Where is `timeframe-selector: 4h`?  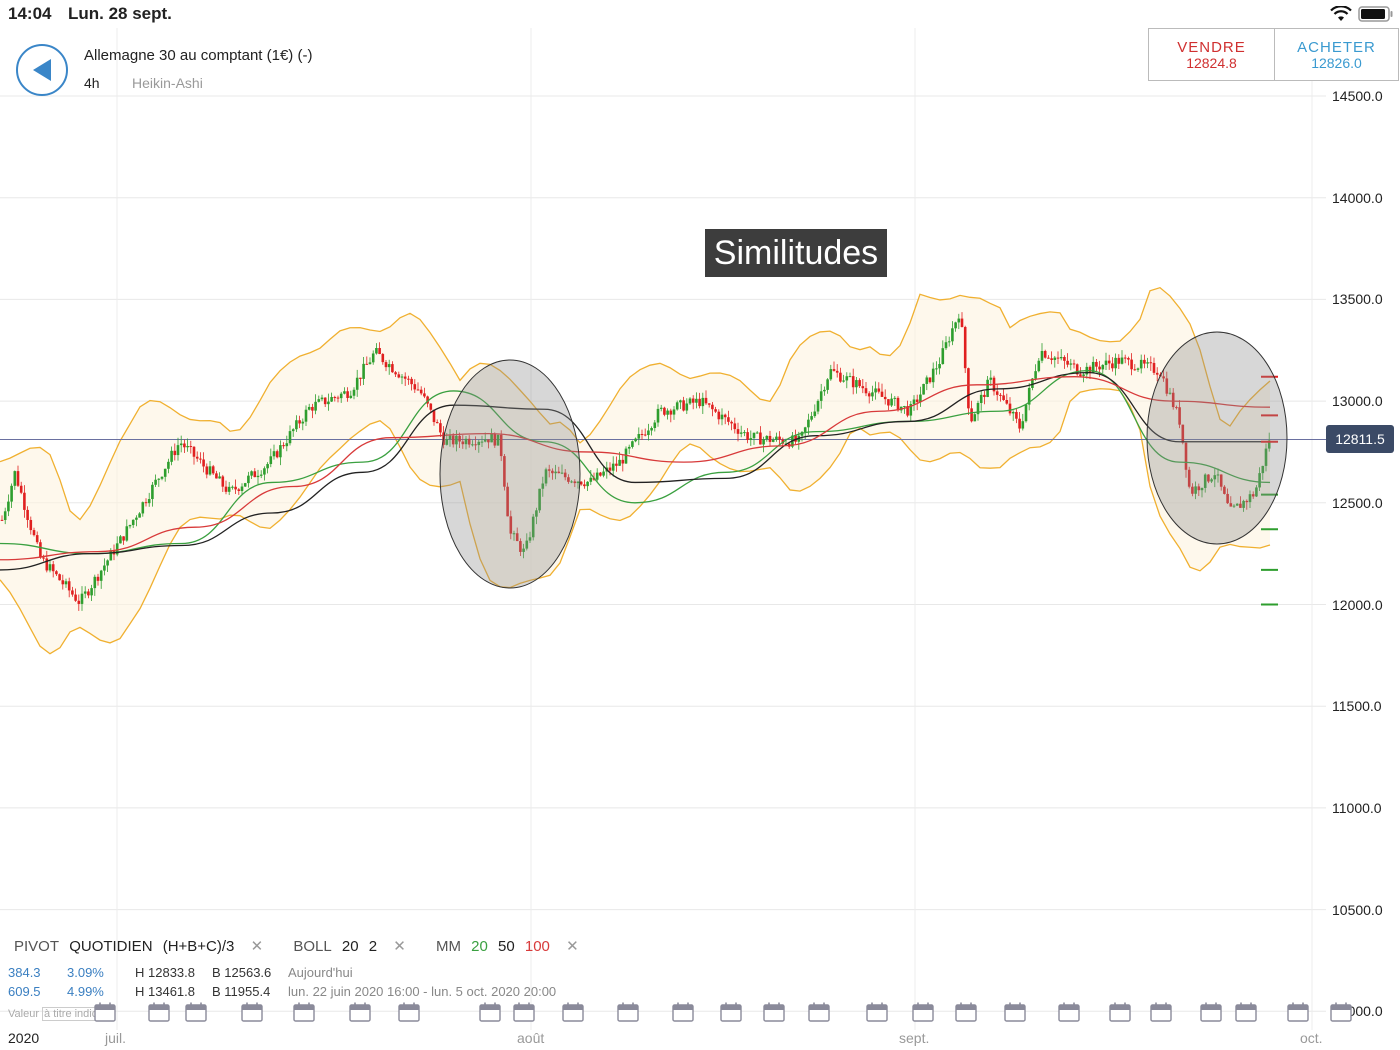 timeframe-selector: 4h is located at coordinates (92, 83).